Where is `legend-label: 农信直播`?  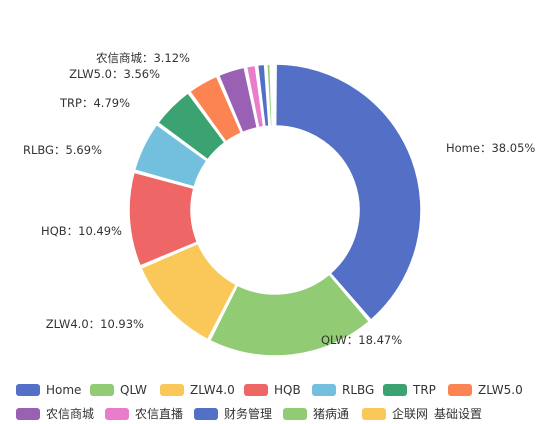
legend-label: 农信直播 is located at coordinates (159, 413).